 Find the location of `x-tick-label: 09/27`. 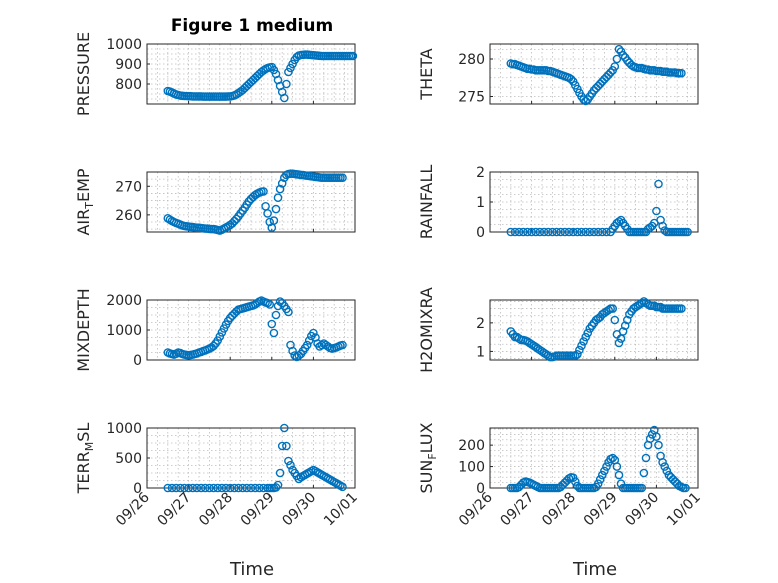

x-tick-label: 09/27 is located at coordinates (175, 510).